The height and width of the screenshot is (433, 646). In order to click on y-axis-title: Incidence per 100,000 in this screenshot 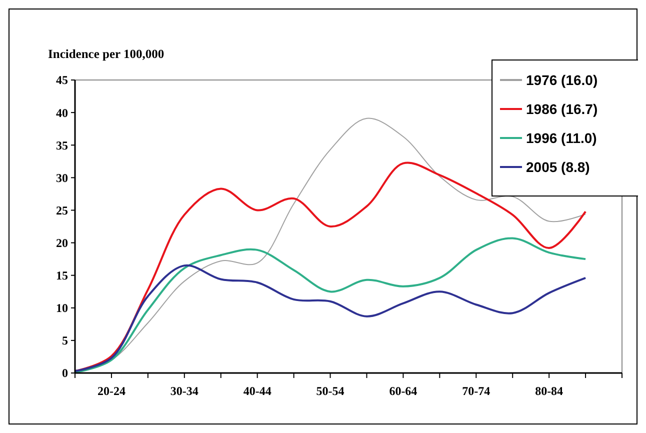, I will do `click(106, 54)`.